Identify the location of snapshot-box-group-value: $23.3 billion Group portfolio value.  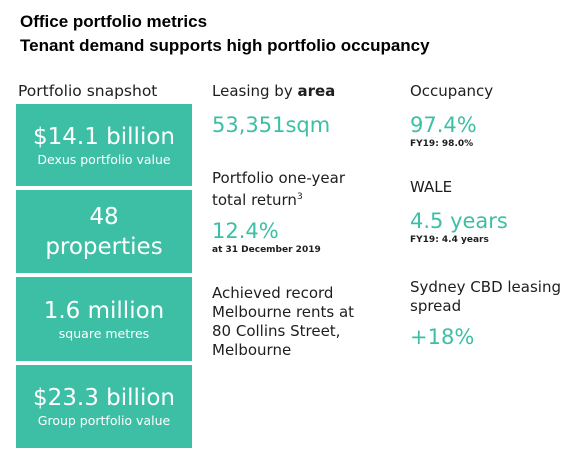
(104, 406).